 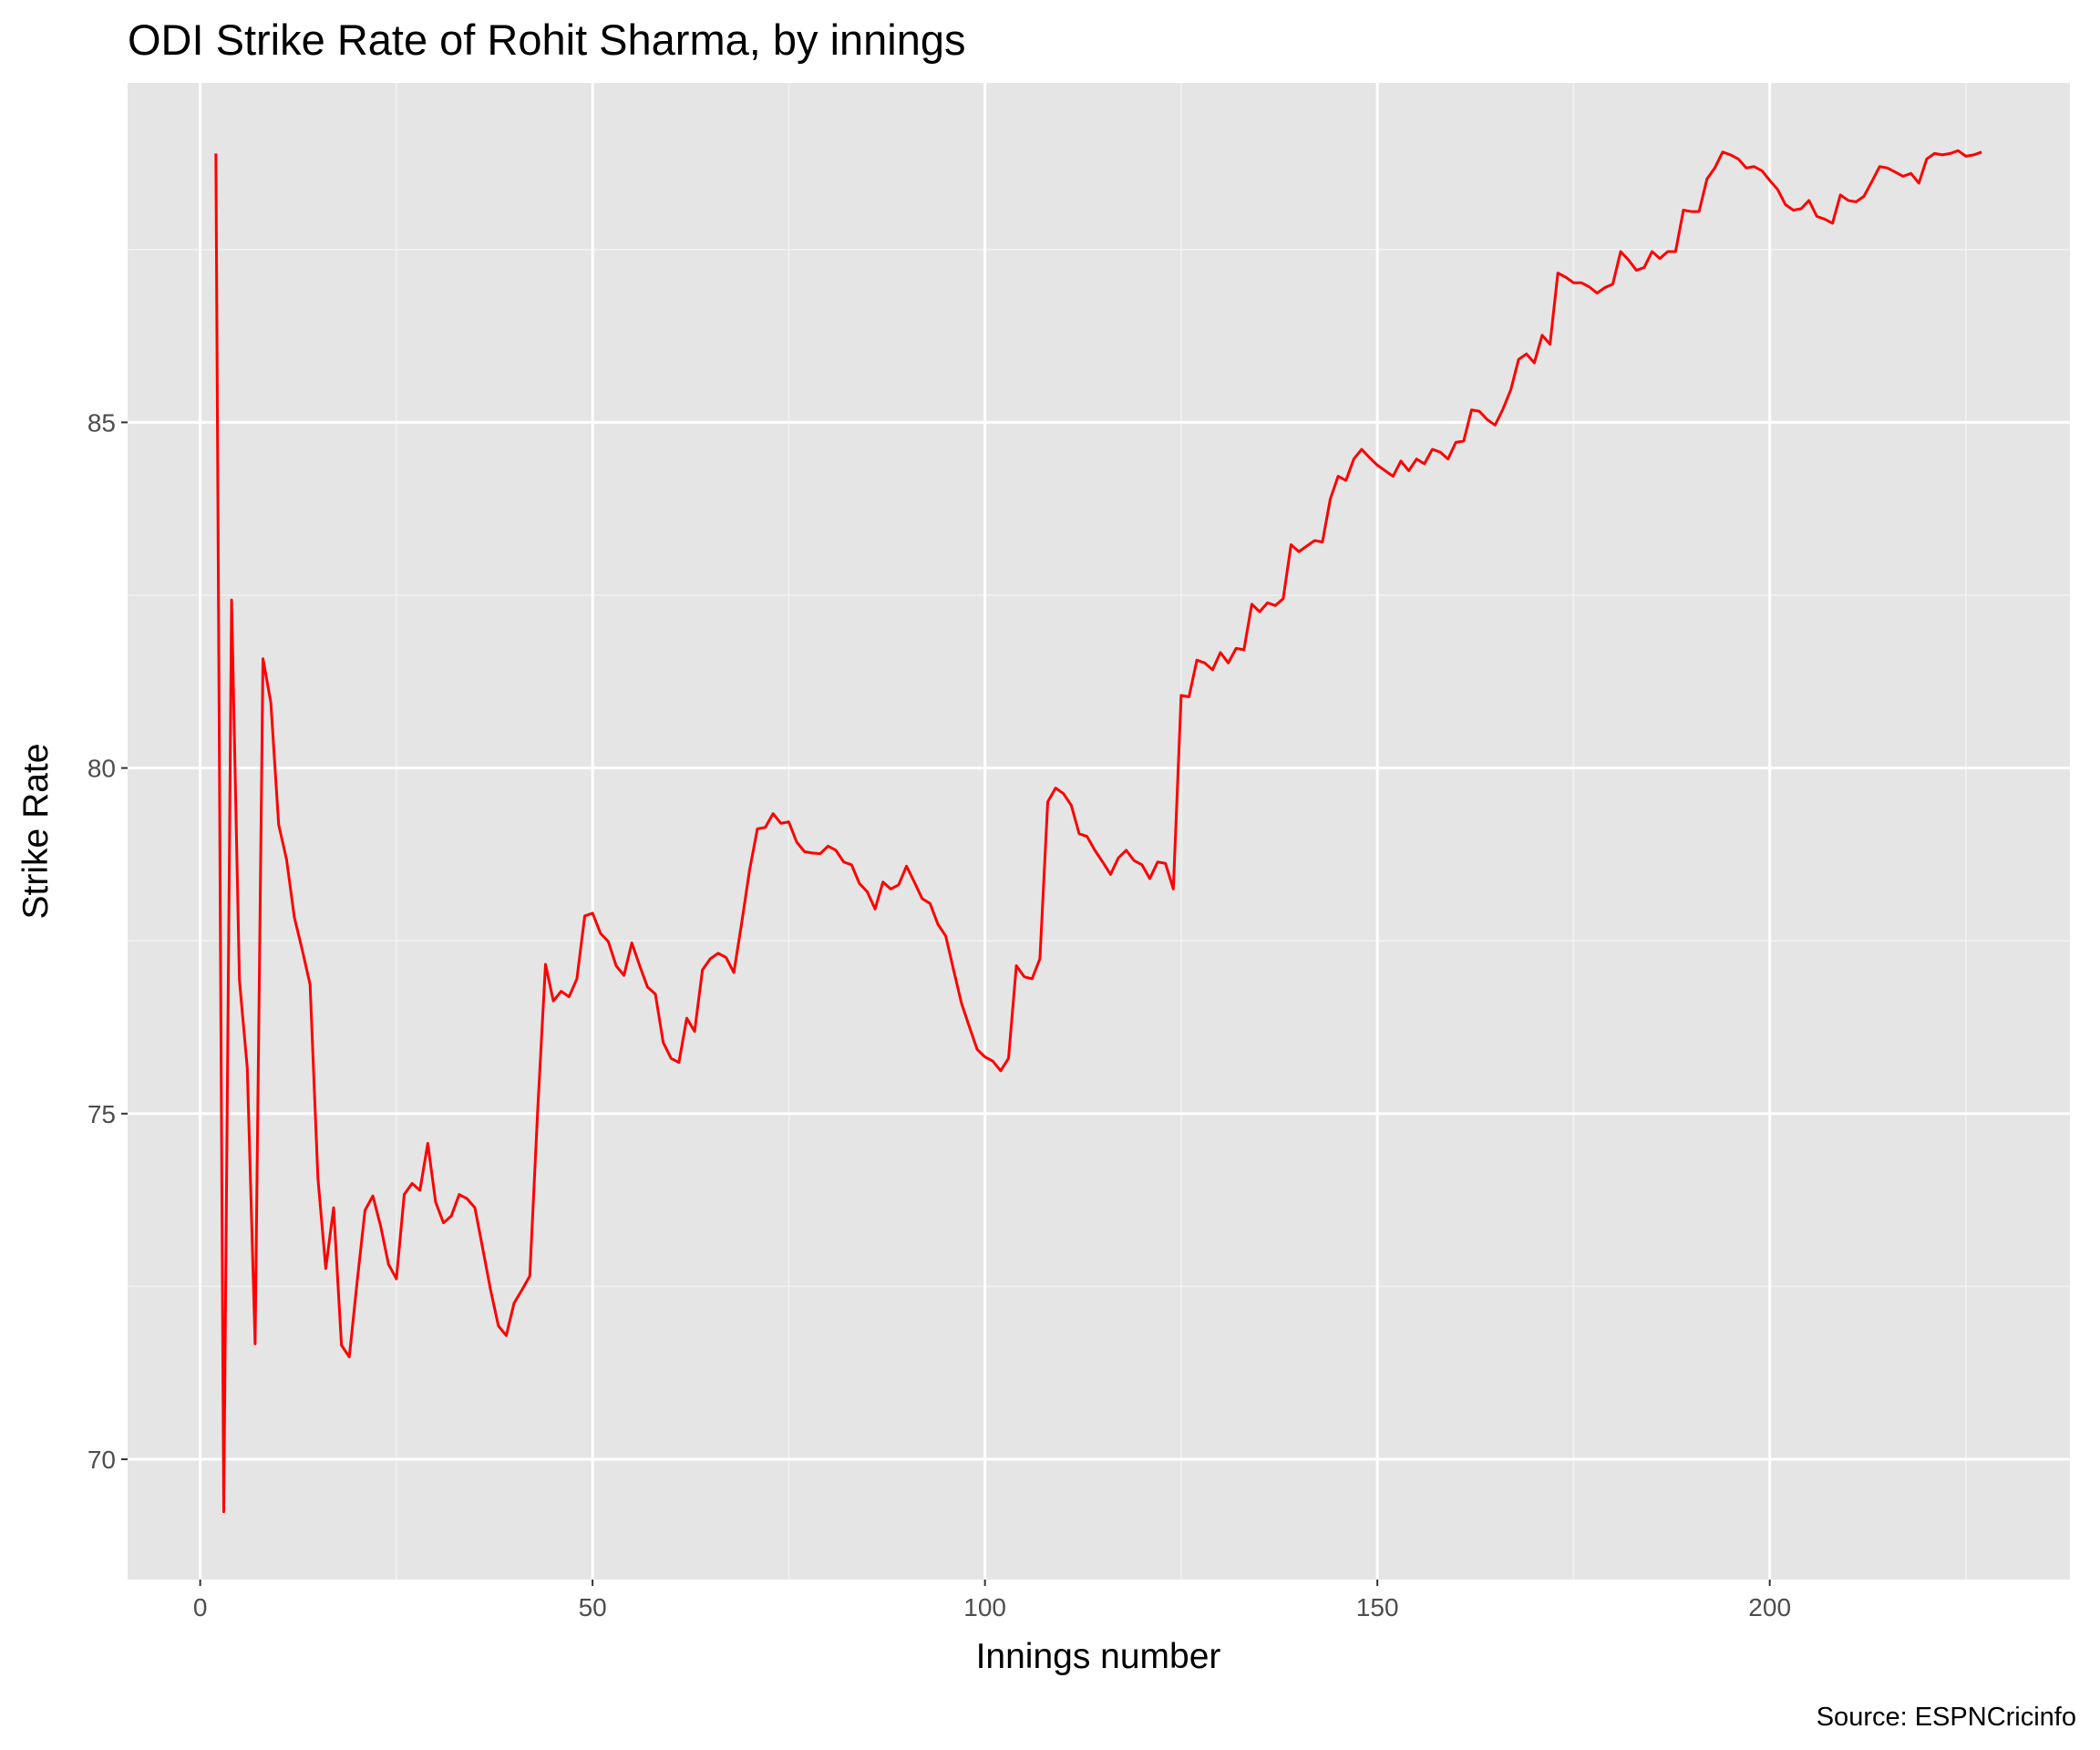 What do you see at coordinates (1377, 1607) in the screenshot?
I see `x-tick-label: 150` at bounding box center [1377, 1607].